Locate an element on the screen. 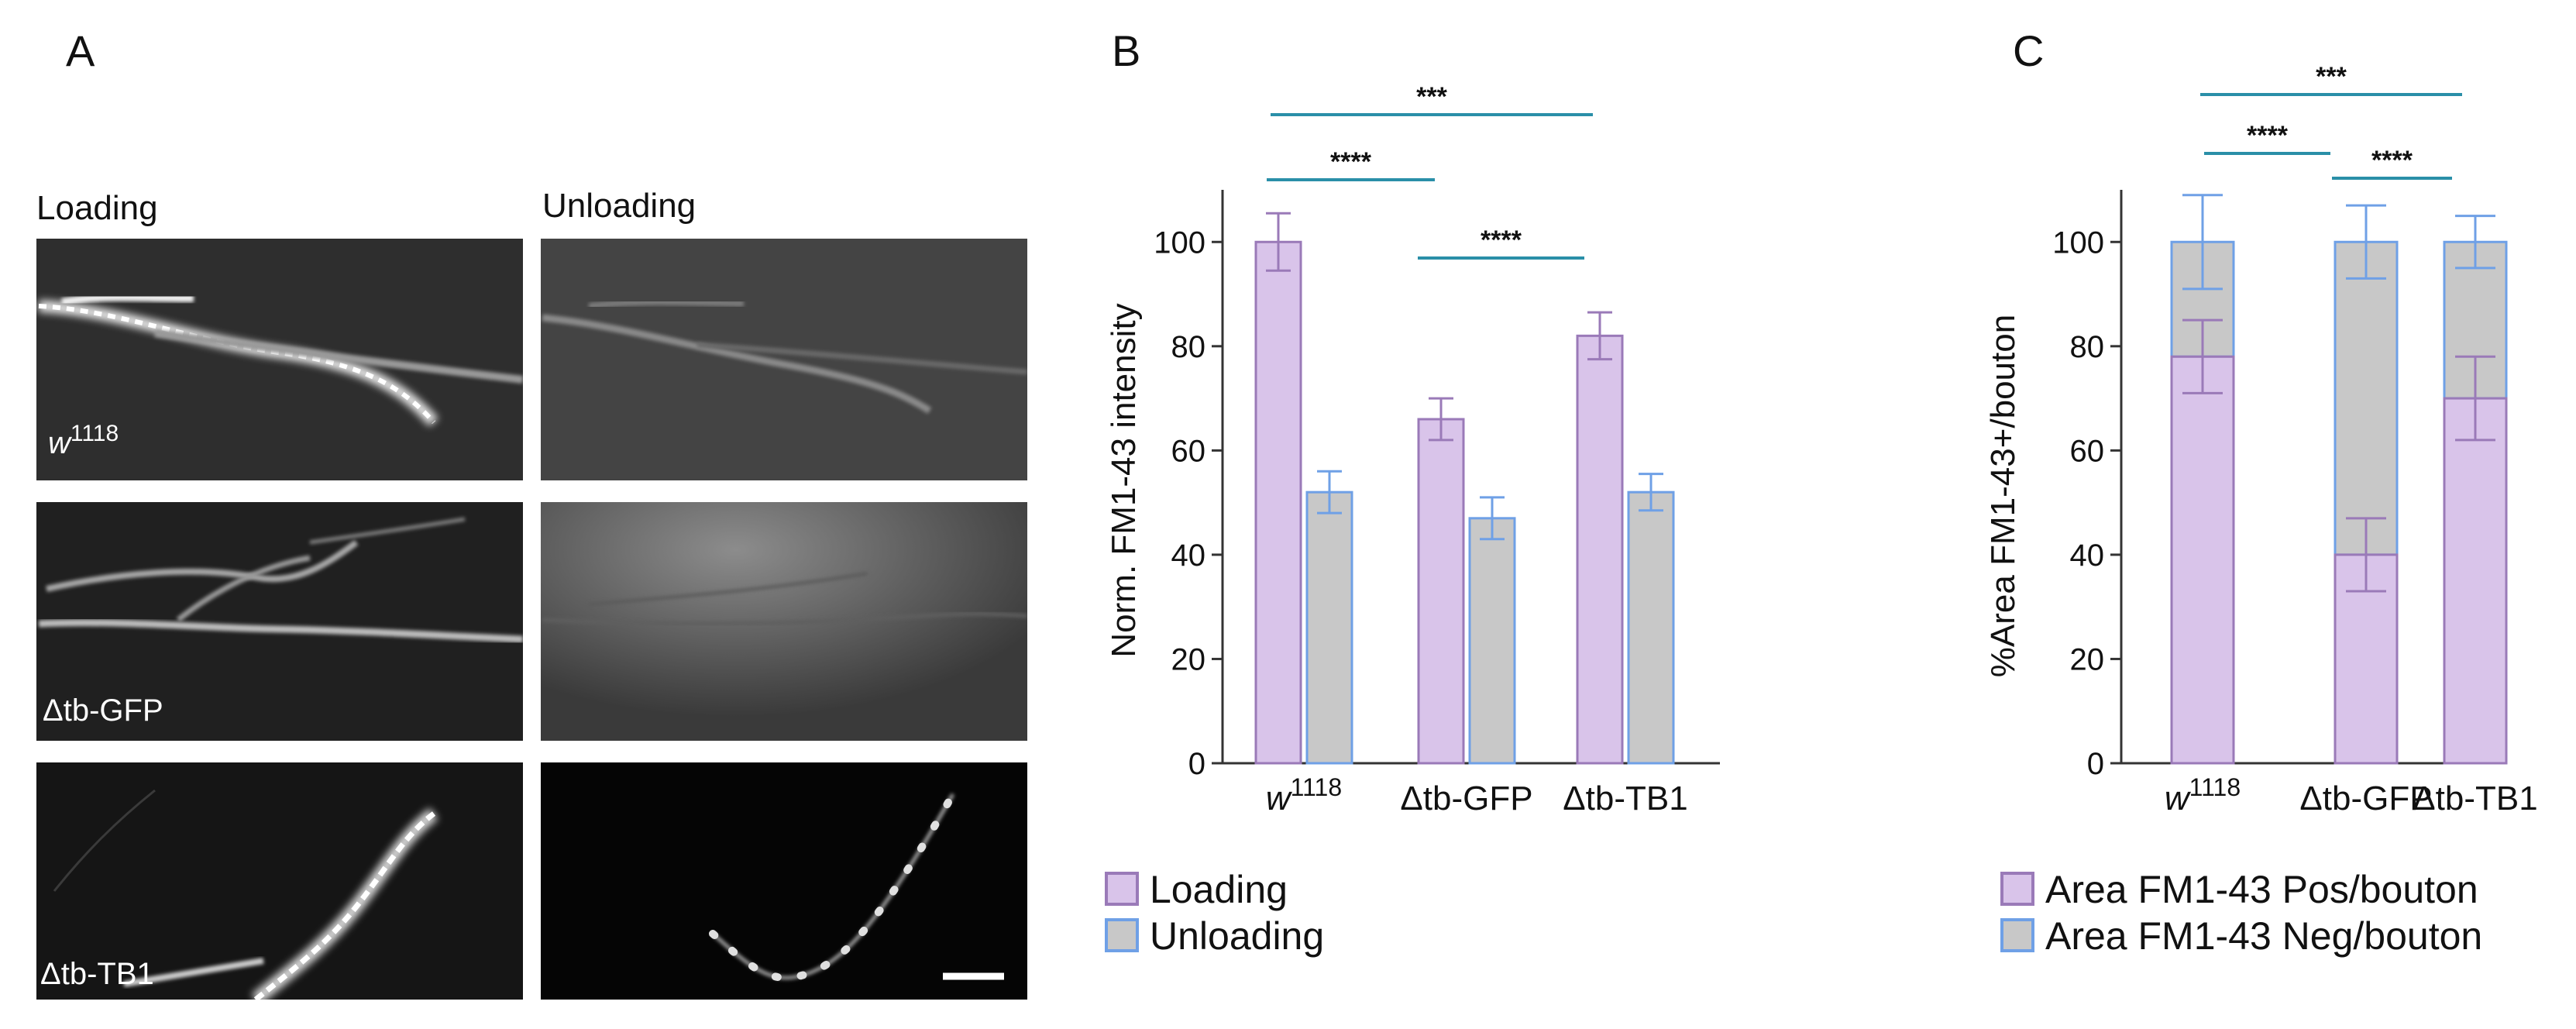  genotype-label-w1118: w1118 is located at coordinates (83, 440).